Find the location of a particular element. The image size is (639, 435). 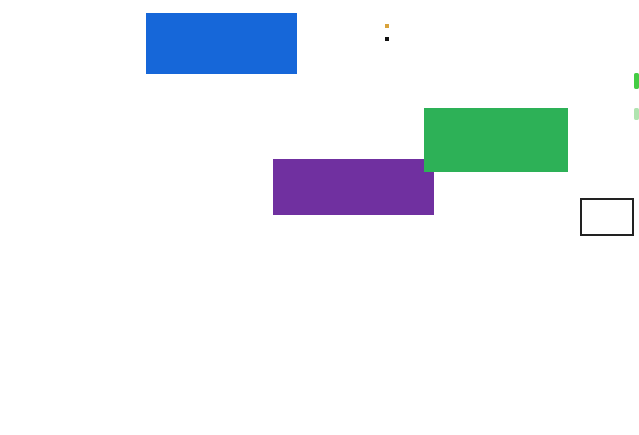

callout-buck-switching-spur is located at coordinates (353, 187).